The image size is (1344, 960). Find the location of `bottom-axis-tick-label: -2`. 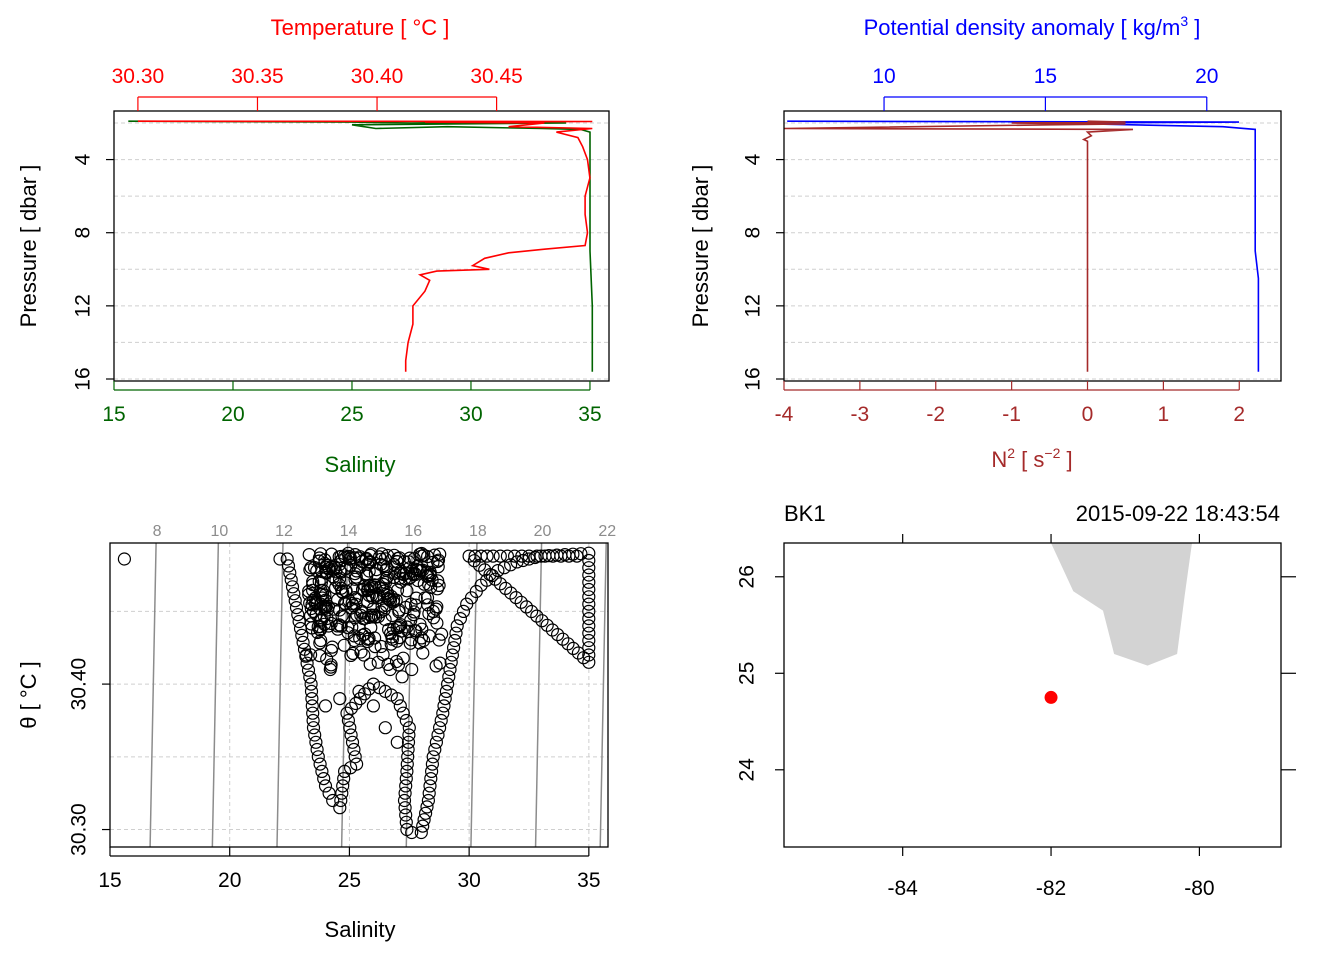

bottom-axis-tick-label: -2 is located at coordinates (935, 414).